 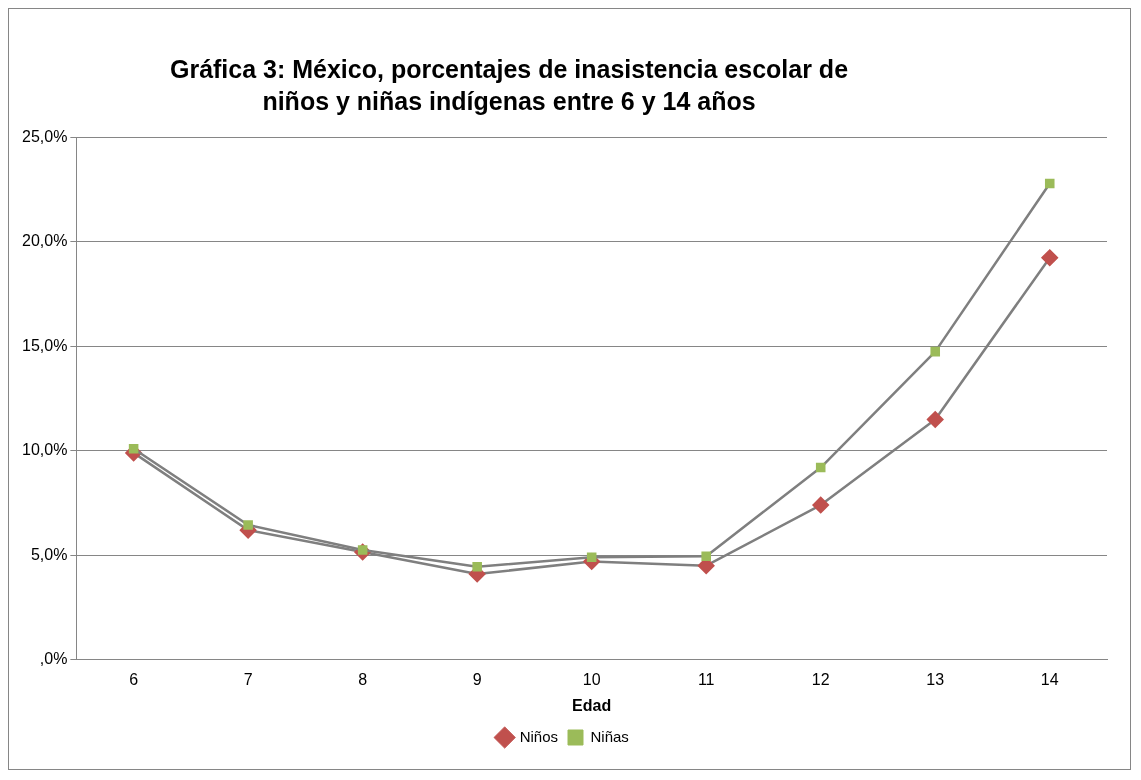 What do you see at coordinates (134, 679) in the screenshot?
I see `x-tick-label: 6` at bounding box center [134, 679].